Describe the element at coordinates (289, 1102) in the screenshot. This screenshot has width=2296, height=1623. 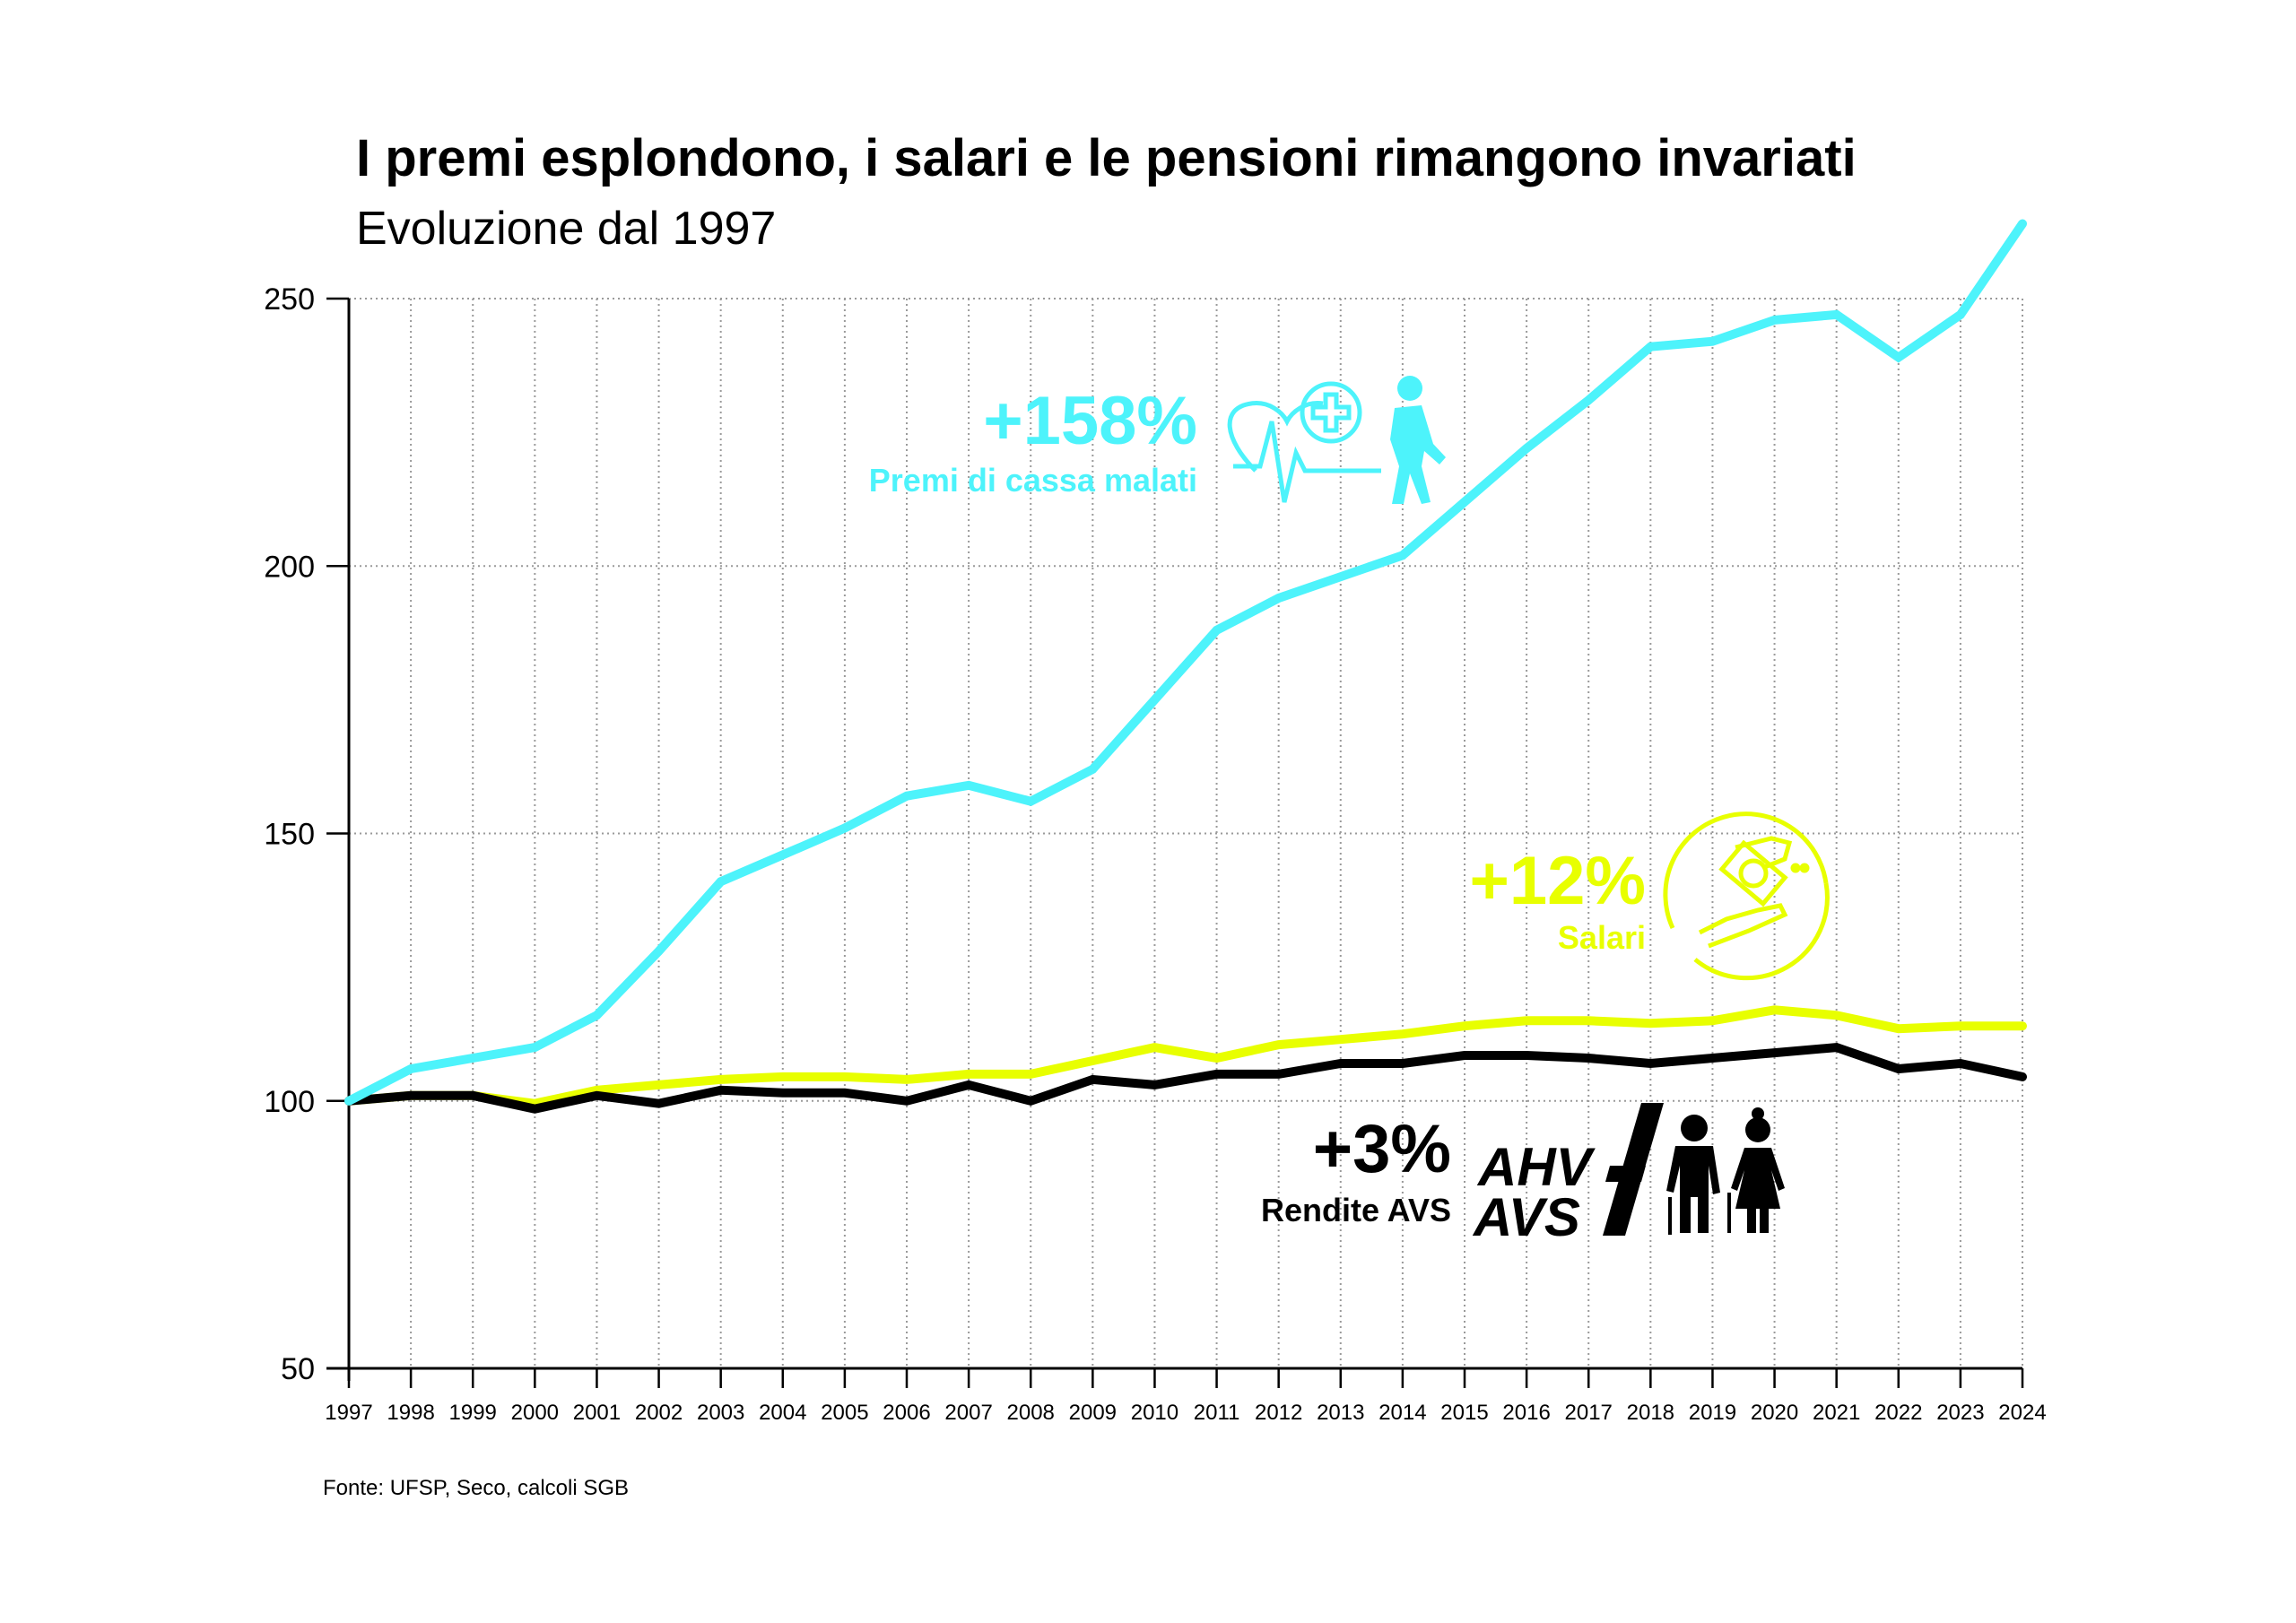
I see `y-tick-label: 100` at that location.